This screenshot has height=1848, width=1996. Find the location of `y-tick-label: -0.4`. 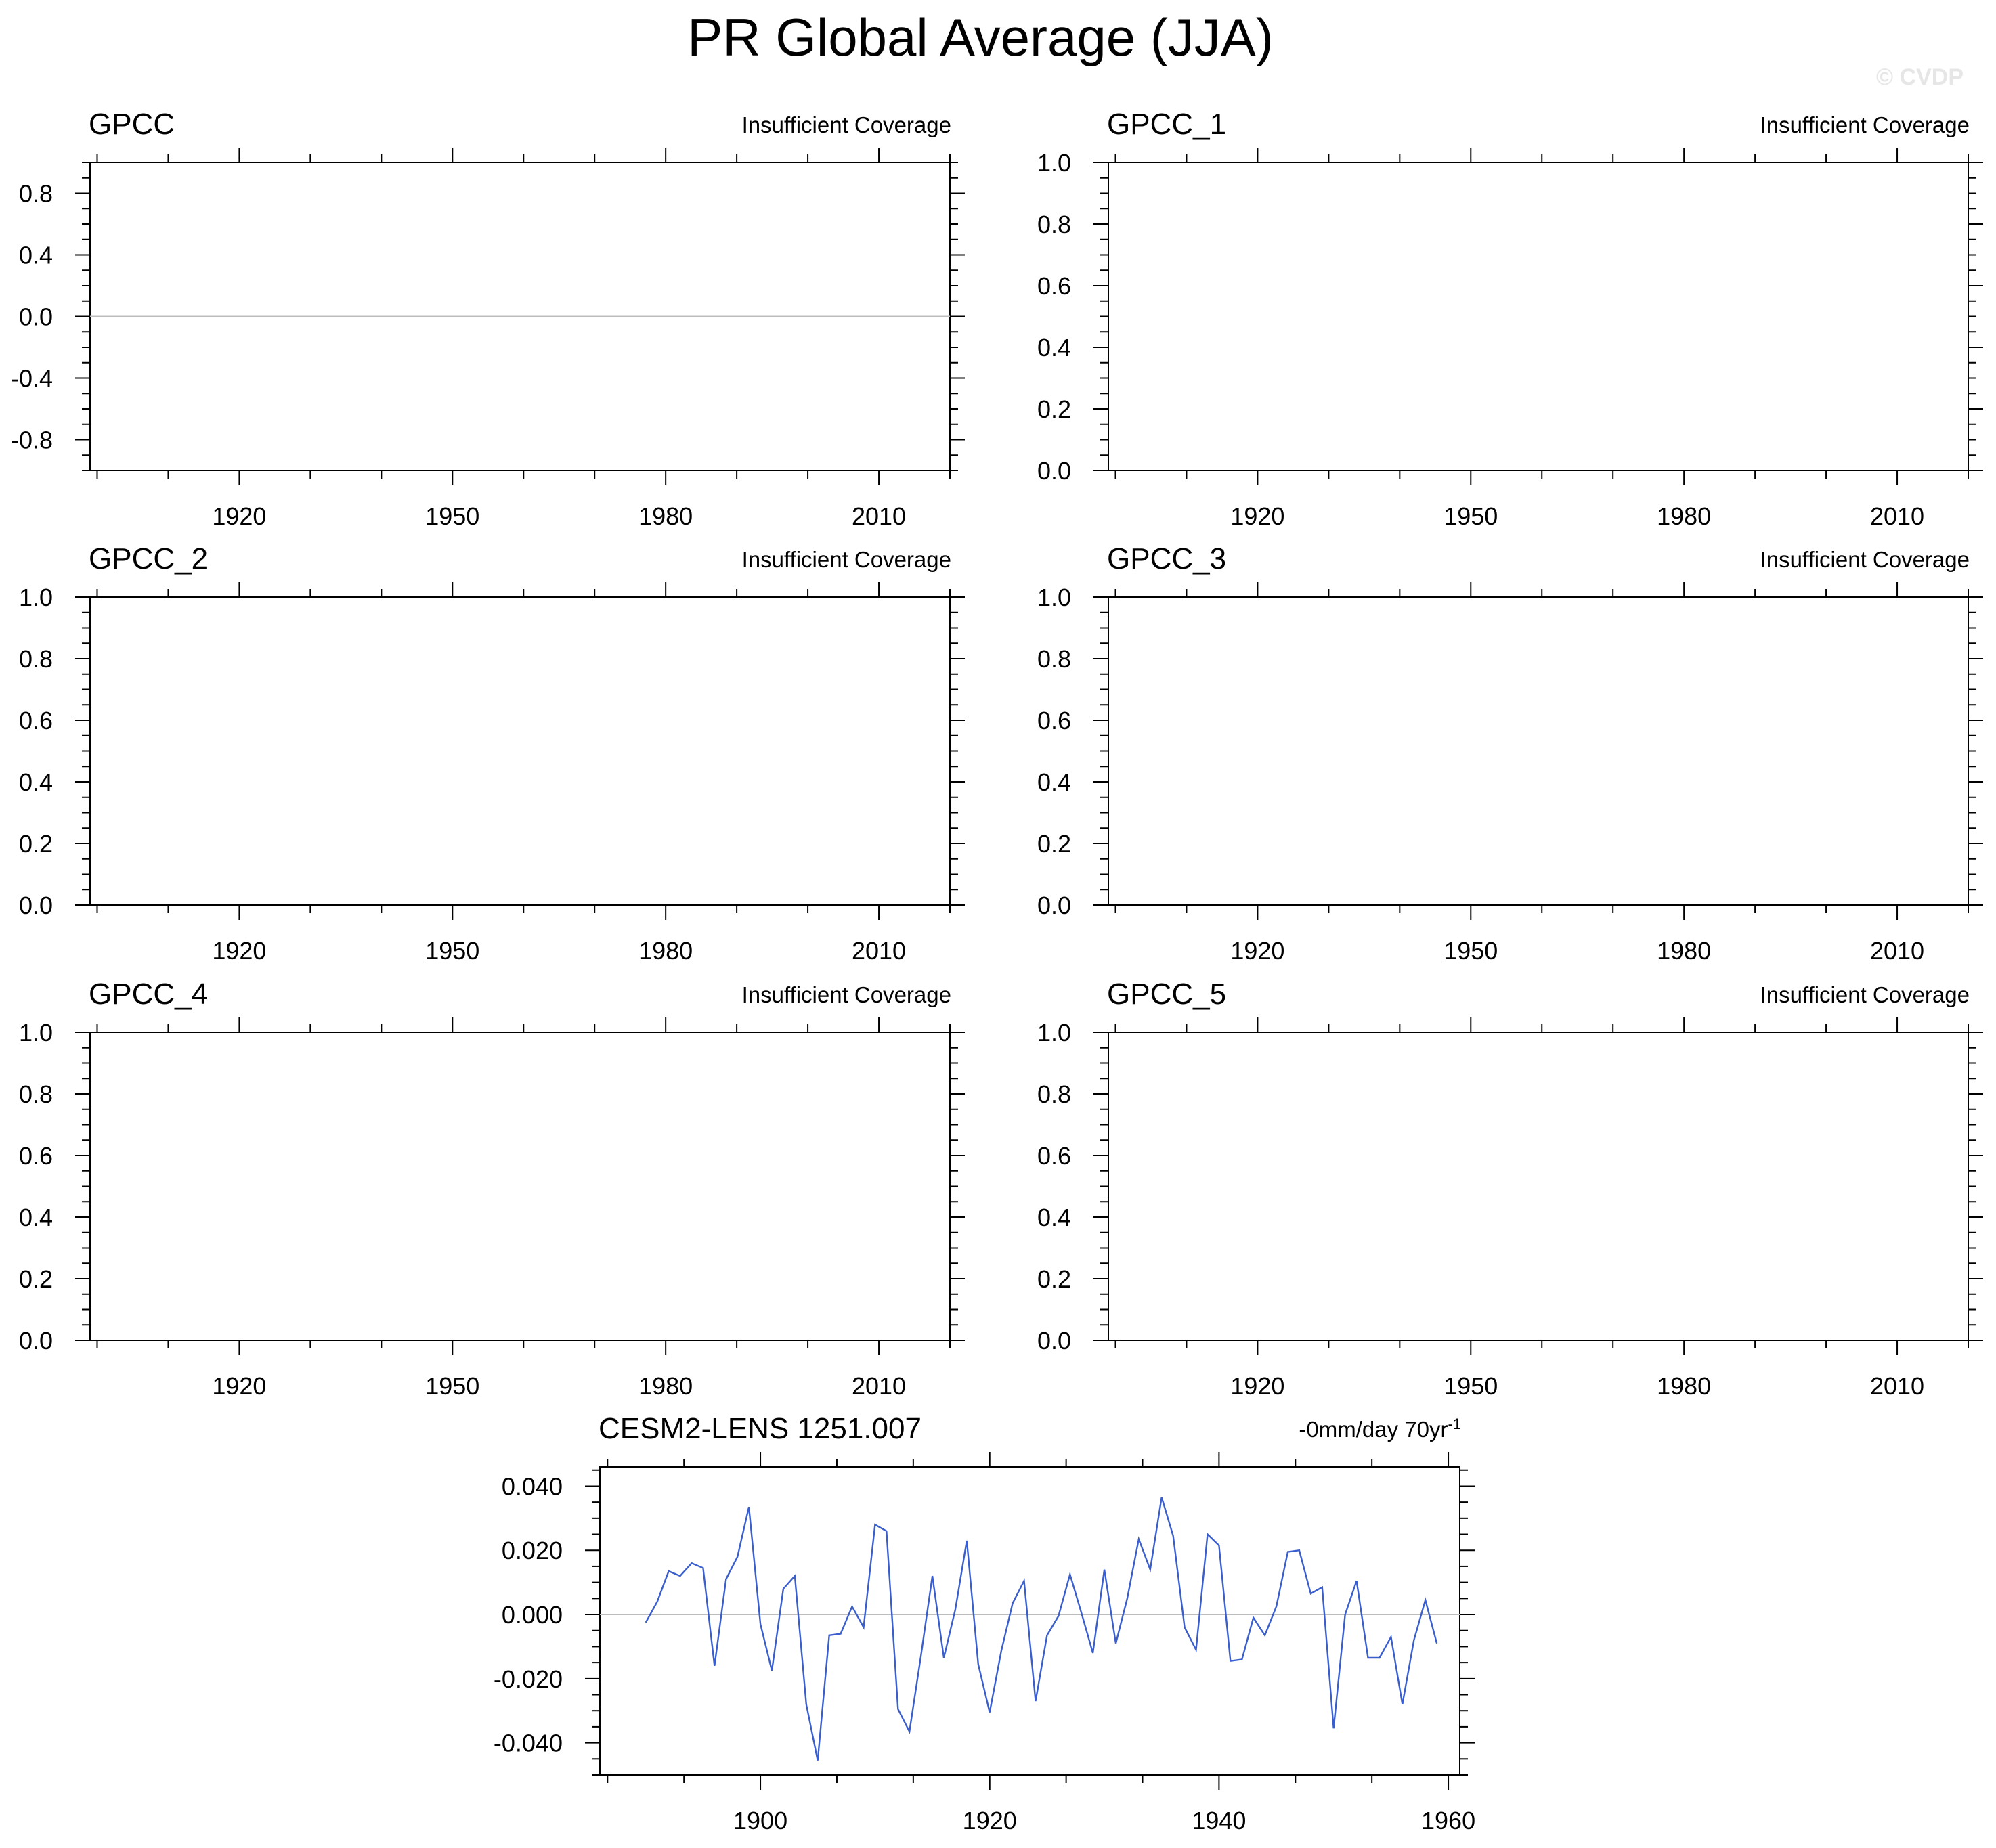

y-tick-label: -0.4 is located at coordinates (32, 379).